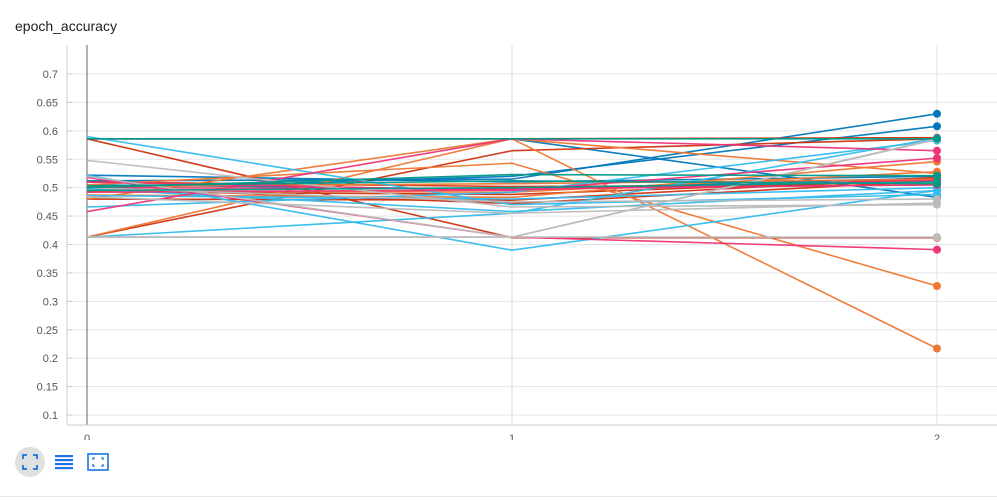  Describe the element at coordinates (50, 132) in the screenshot. I see `y-tick-label: 0.6` at that location.